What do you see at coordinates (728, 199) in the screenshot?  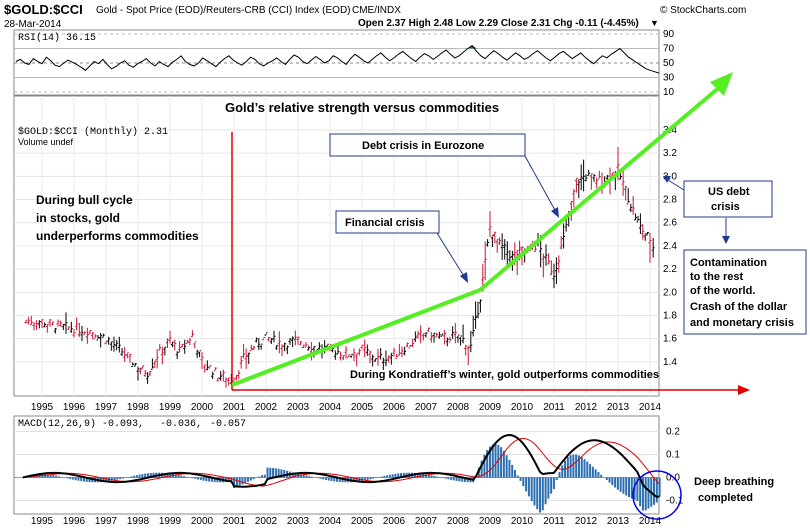 I see `us-debt-box` at bounding box center [728, 199].